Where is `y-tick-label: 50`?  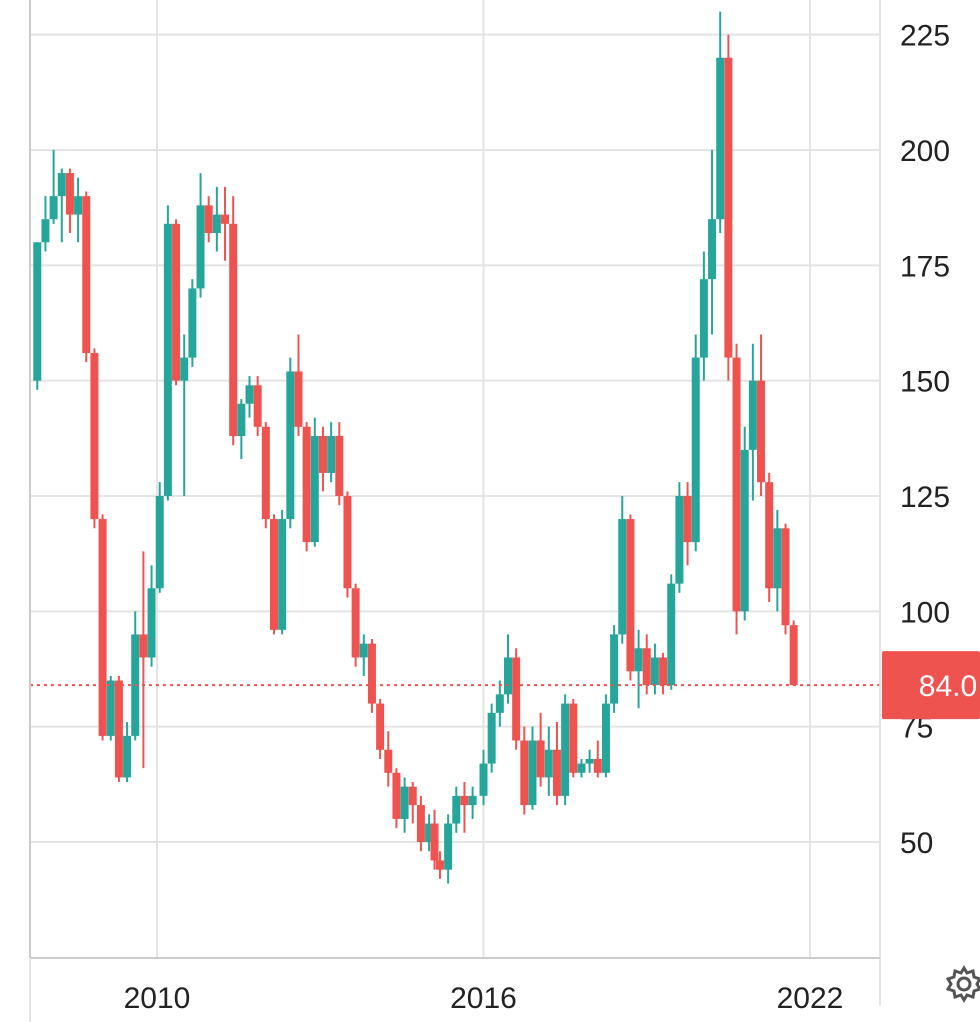
y-tick-label: 50 is located at coordinates (916, 843).